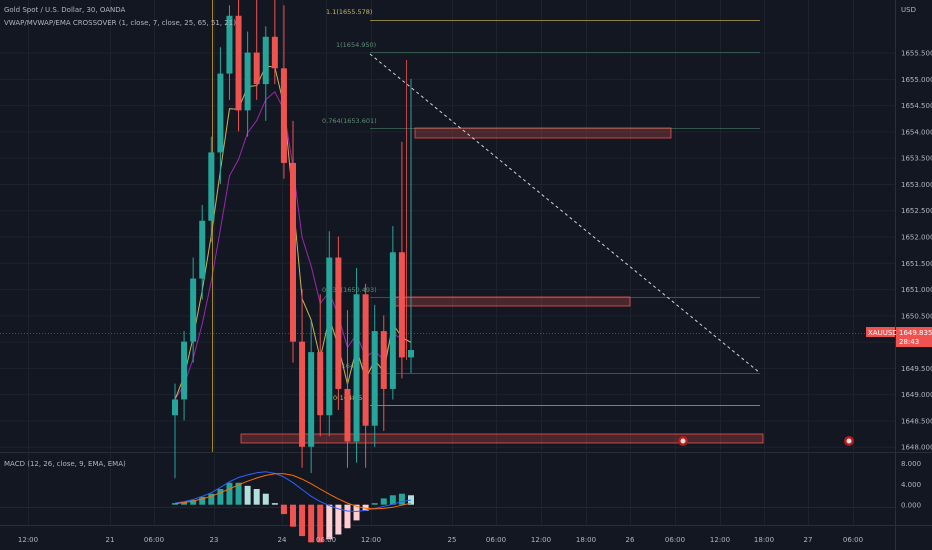 This screenshot has width=932, height=550. What do you see at coordinates (351, 366) in the screenshot?
I see `fib-label-0: 0(1649.7)` at bounding box center [351, 366].